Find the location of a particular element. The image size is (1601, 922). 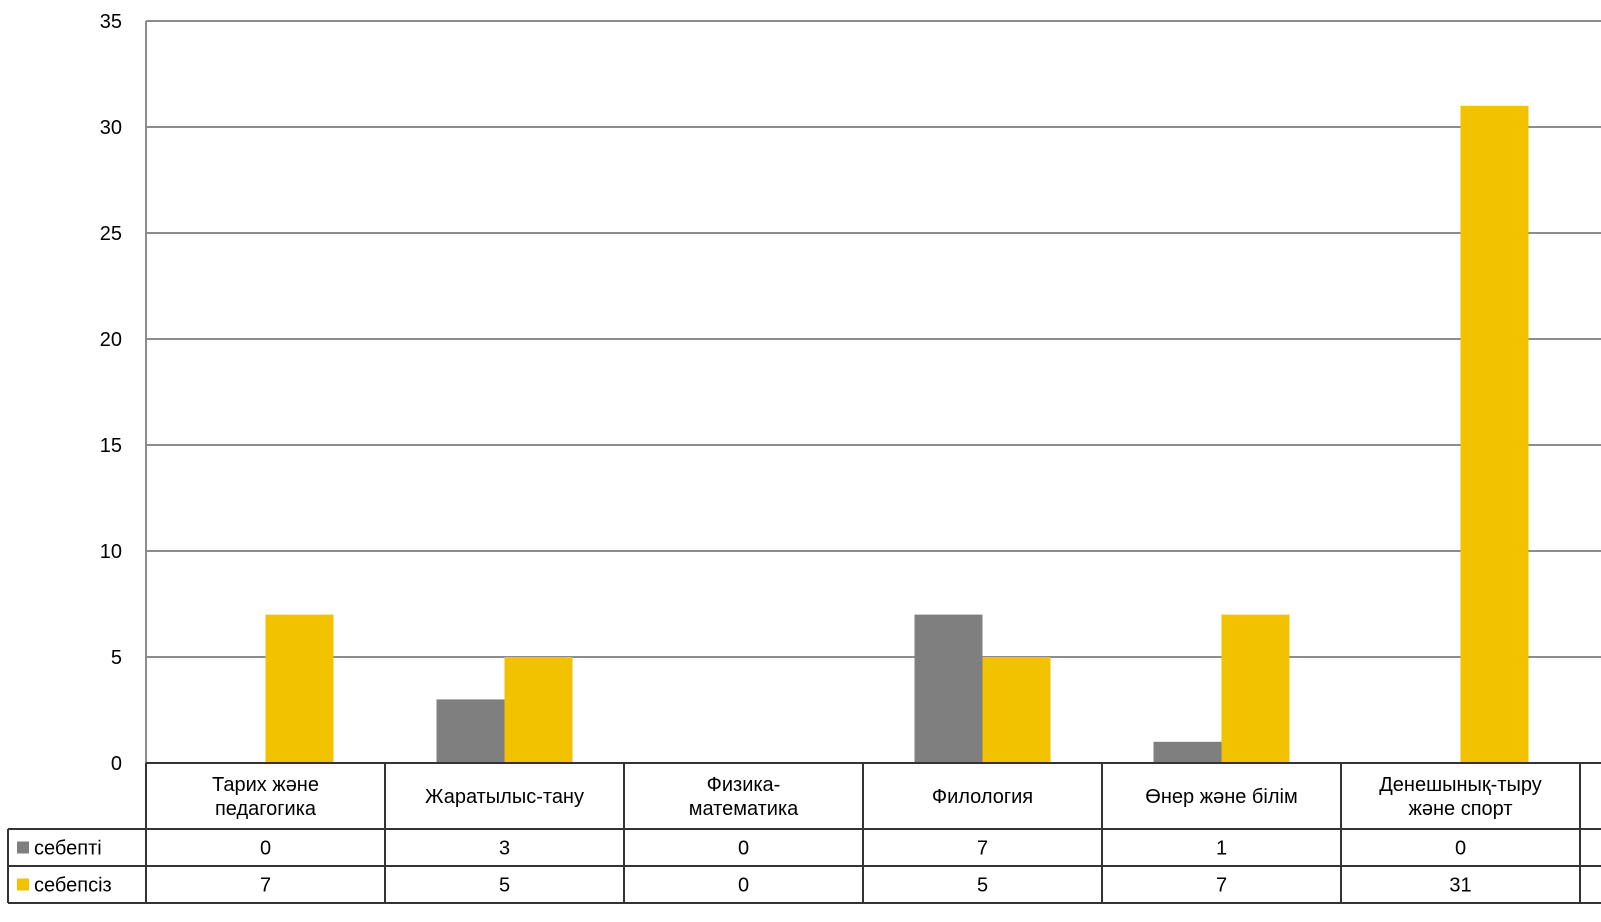

table-value-себепсіз-3: 5 is located at coordinates (982, 886).